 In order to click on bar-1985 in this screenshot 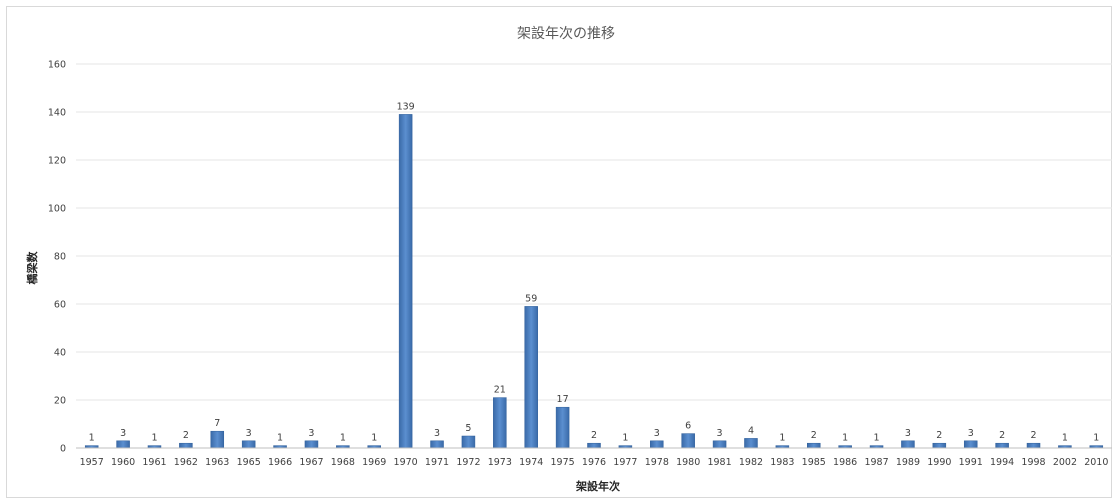, I will do `click(814, 445)`.